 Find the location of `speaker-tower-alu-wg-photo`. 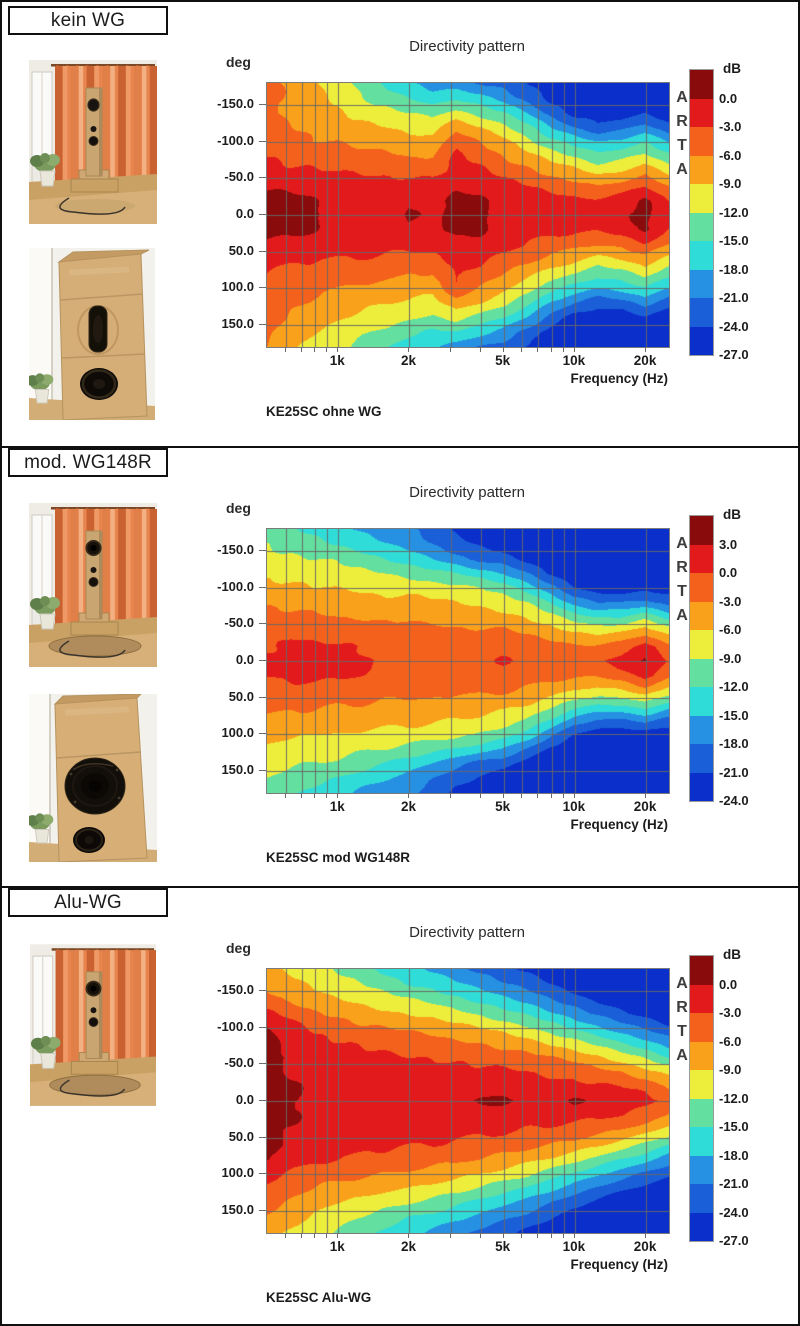

speaker-tower-alu-wg-photo is located at coordinates (93, 1025).